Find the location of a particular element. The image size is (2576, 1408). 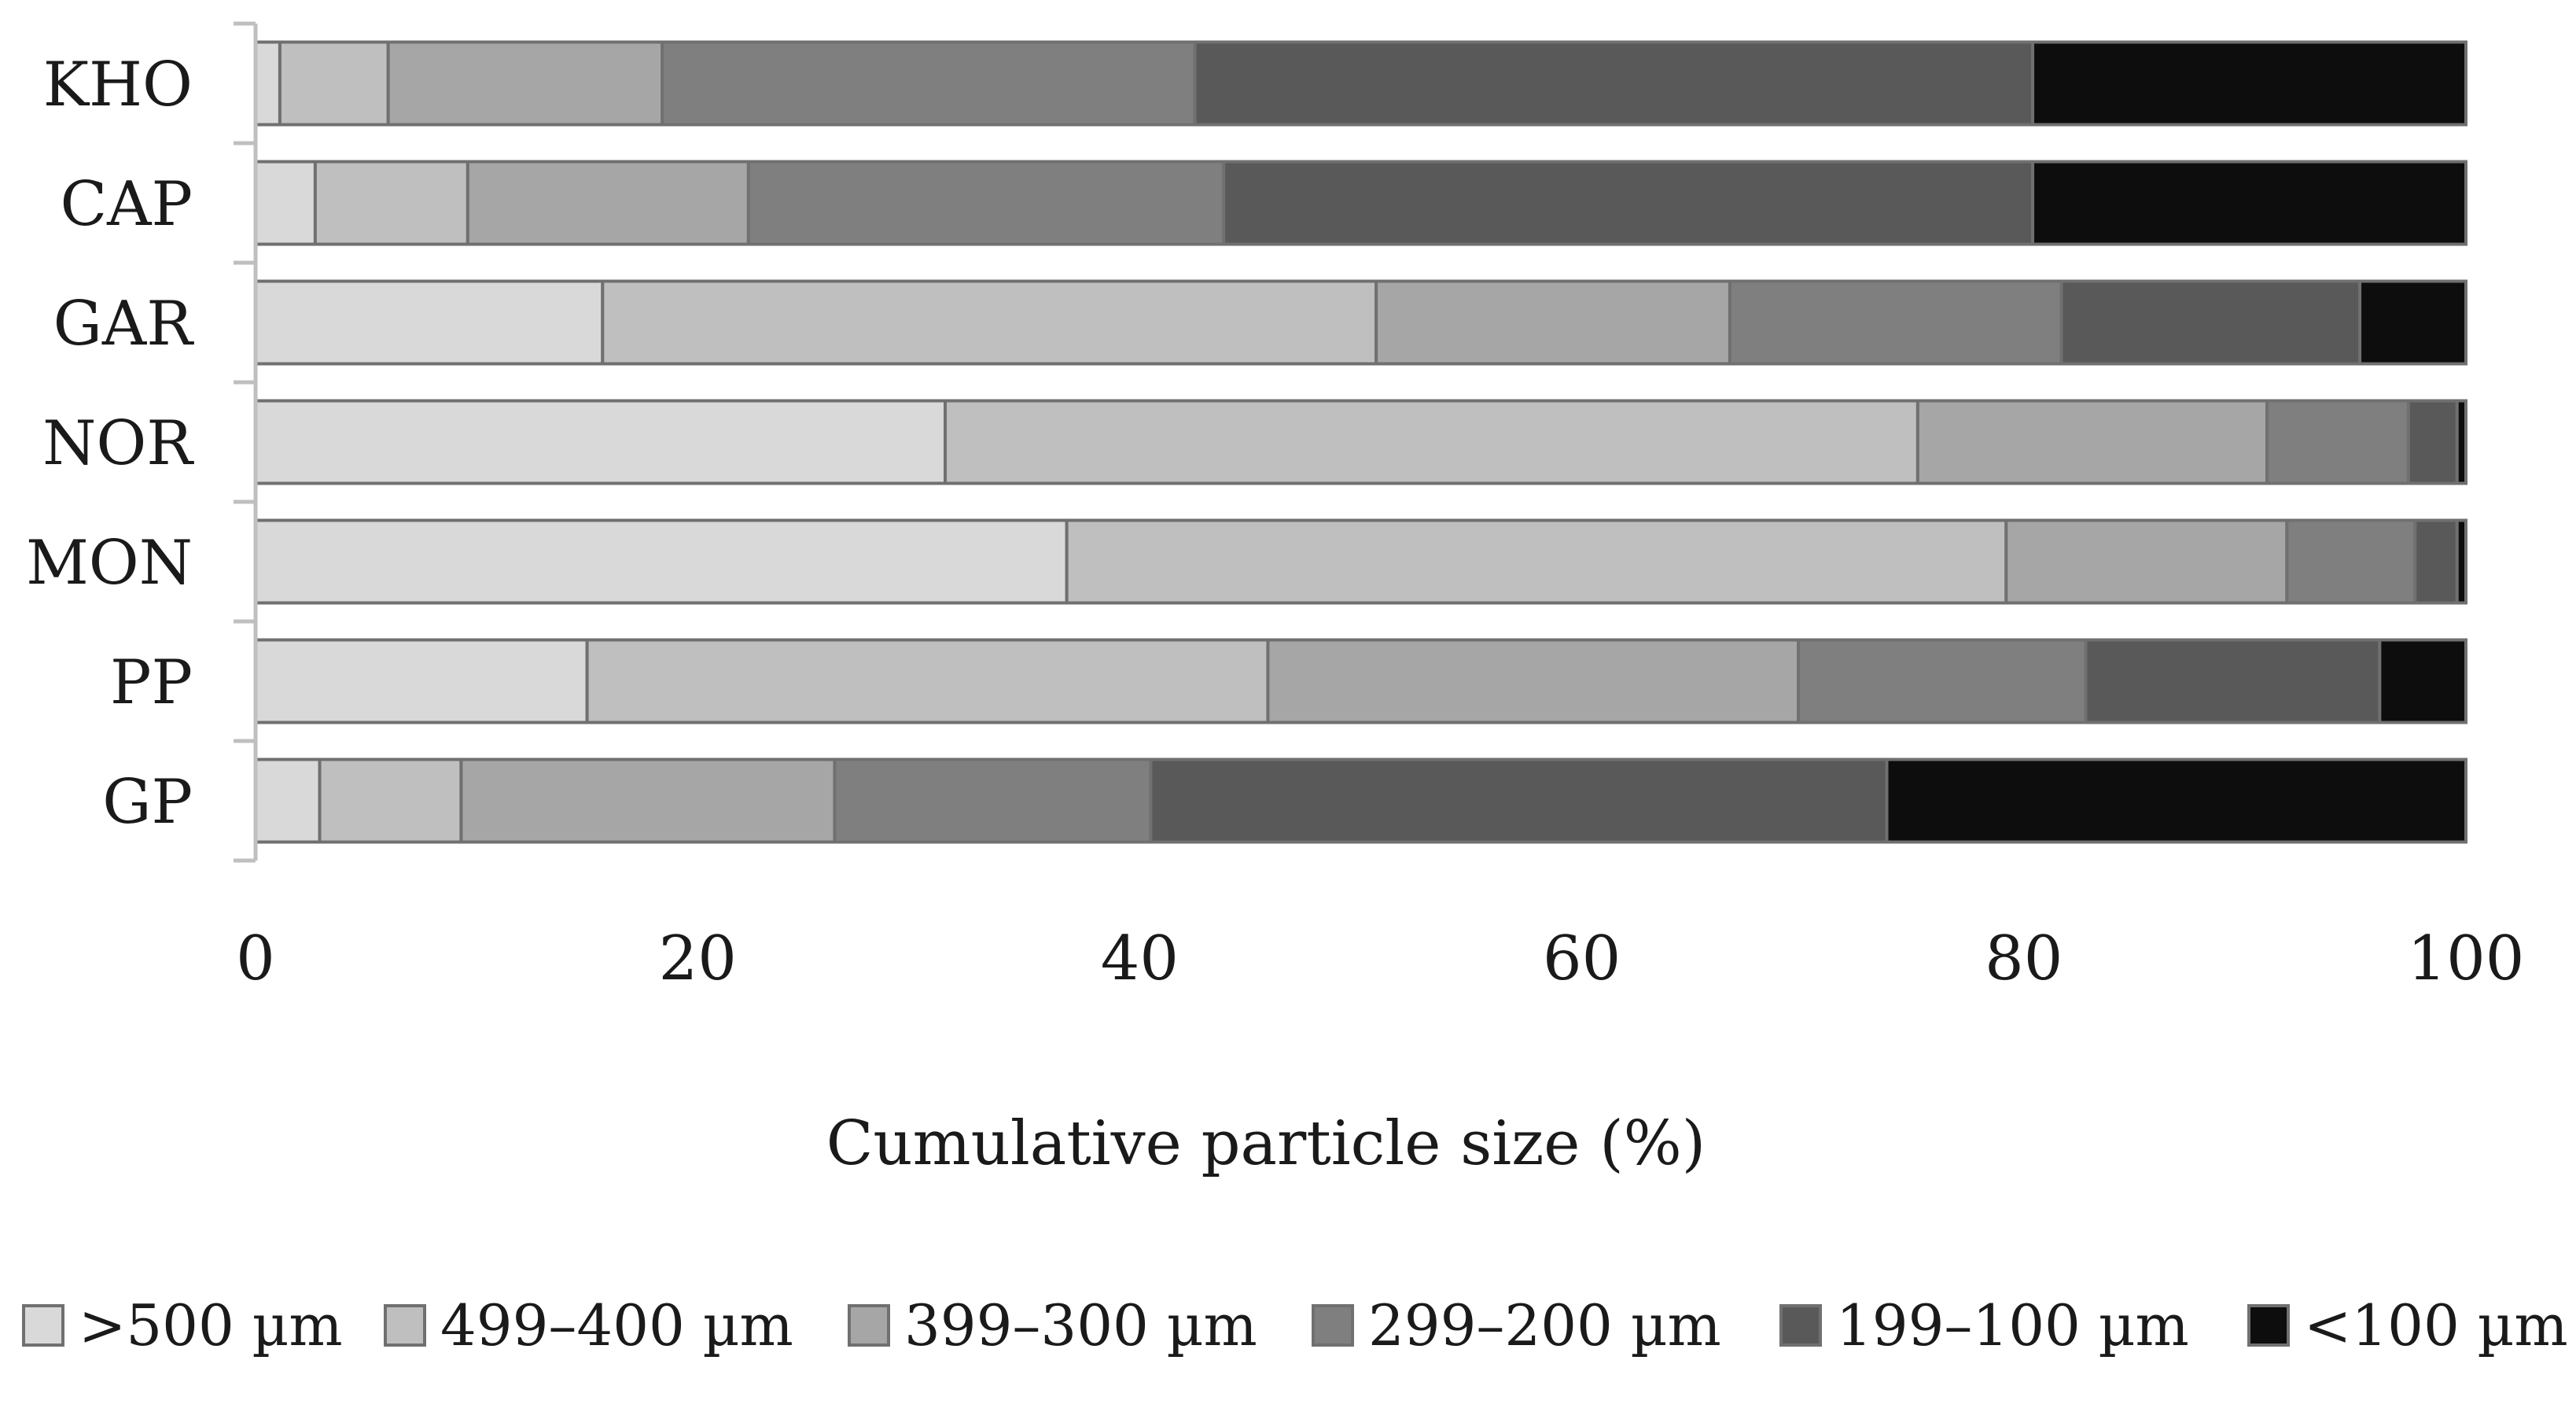

legend-item-2: 499–400 µm is located at coordinates (588, 1325).